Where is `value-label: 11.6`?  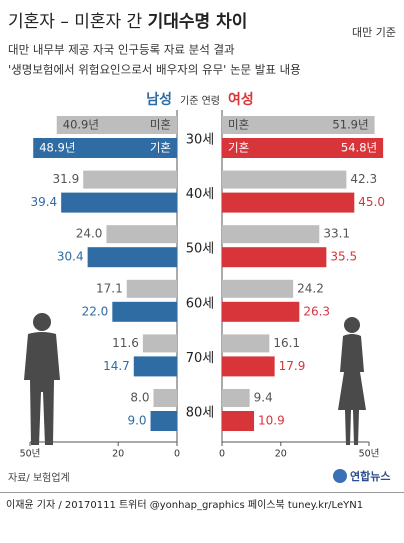
value-label: 11.6 is located at coordinates (125, 343).